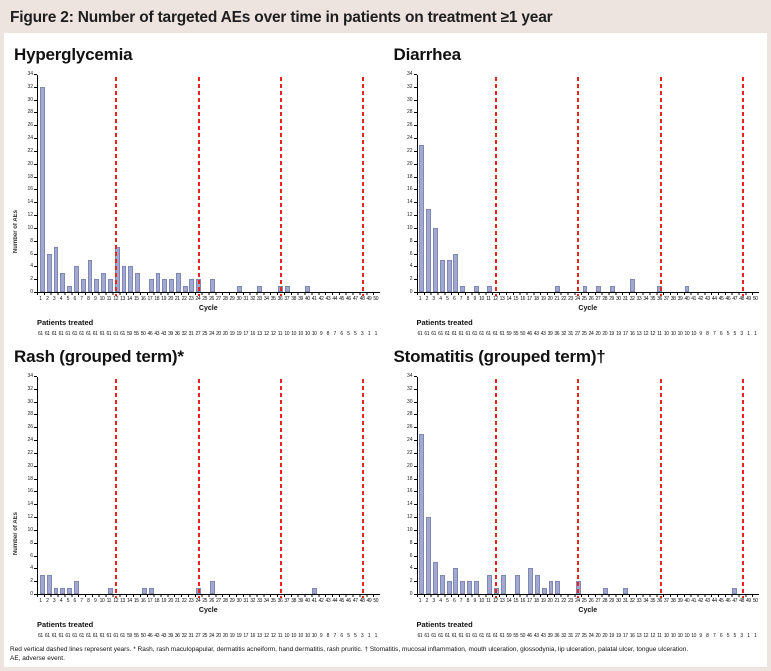 This screenshot has width=771, height=671. What do you see at coordinates (341, 299) in the screenshot?
I see `x-tick-label: 45` at bounding box center [341, 299].